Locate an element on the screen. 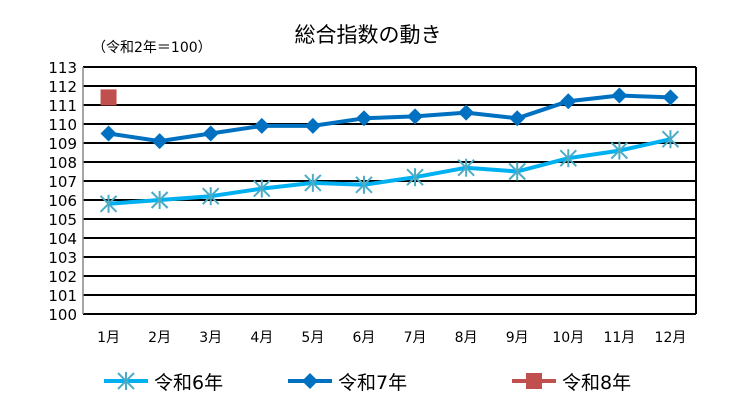 The width and height of the screenshot is (734, 418). y-tick-label: 111 is located at coordinates (62, 106).